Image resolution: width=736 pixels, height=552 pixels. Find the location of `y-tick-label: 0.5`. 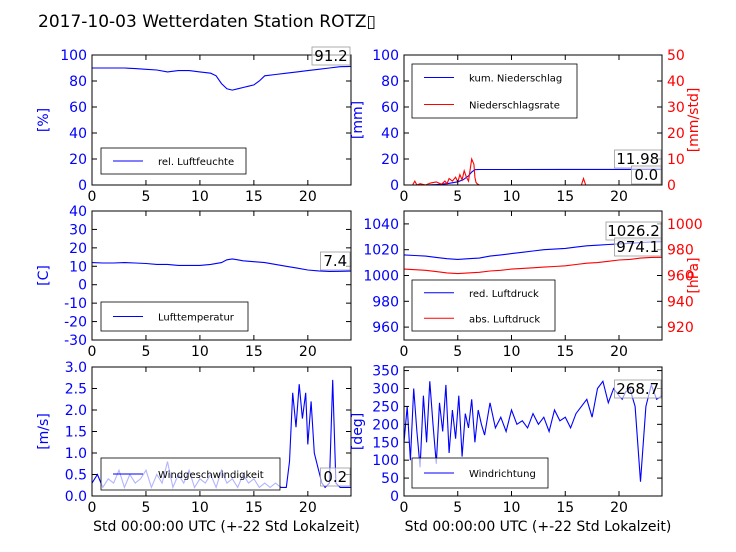

y-tick-label: 0.5 is located at coordinates (76, 476).